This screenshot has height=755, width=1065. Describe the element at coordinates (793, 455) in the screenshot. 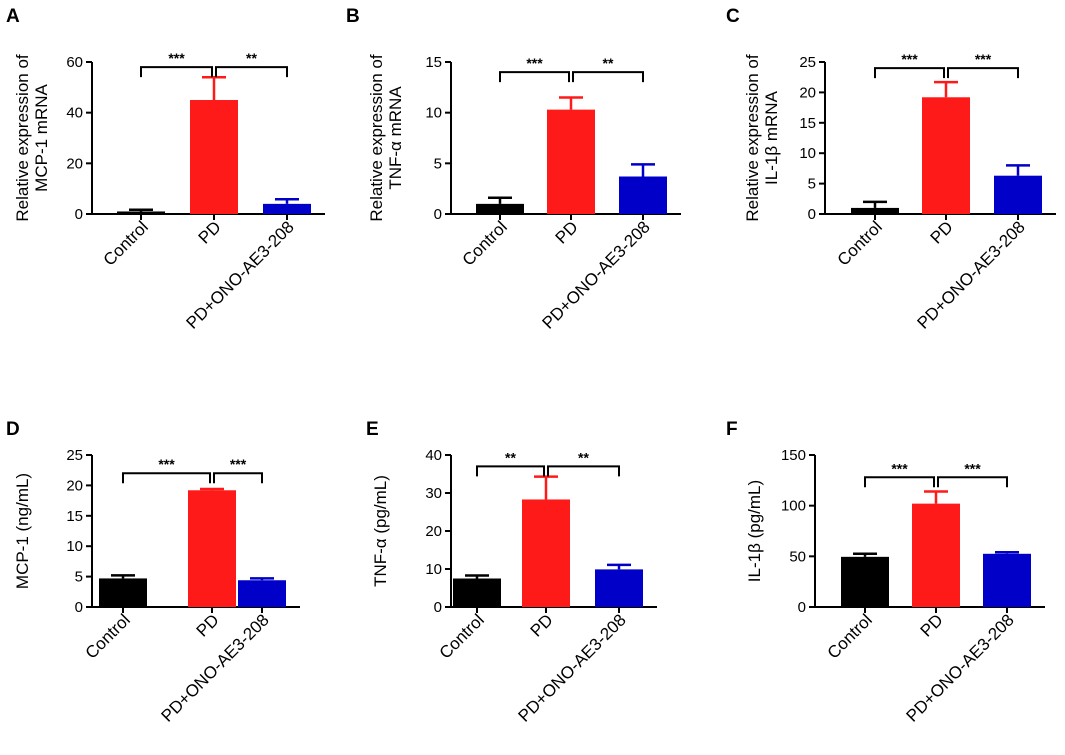

I see `y-tick-label: 150` at that location.